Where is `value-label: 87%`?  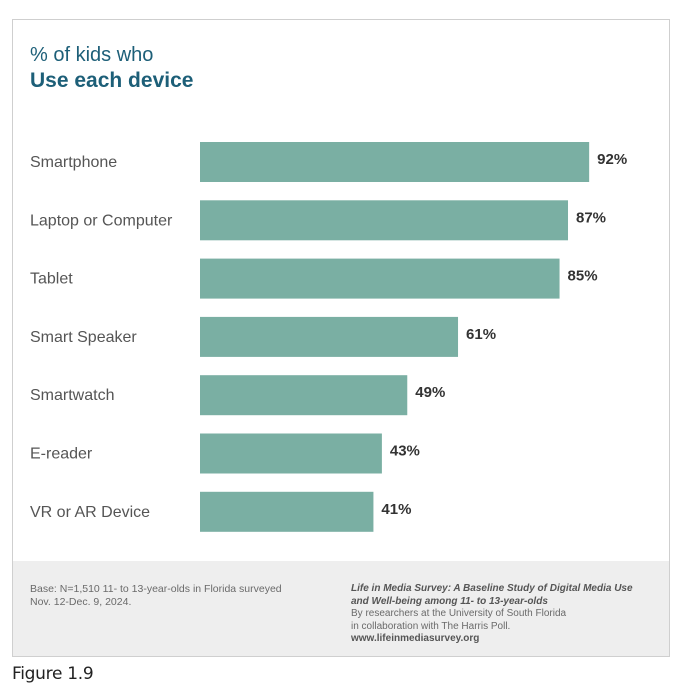
value-label: 87% is located at coordinates (591, 217).